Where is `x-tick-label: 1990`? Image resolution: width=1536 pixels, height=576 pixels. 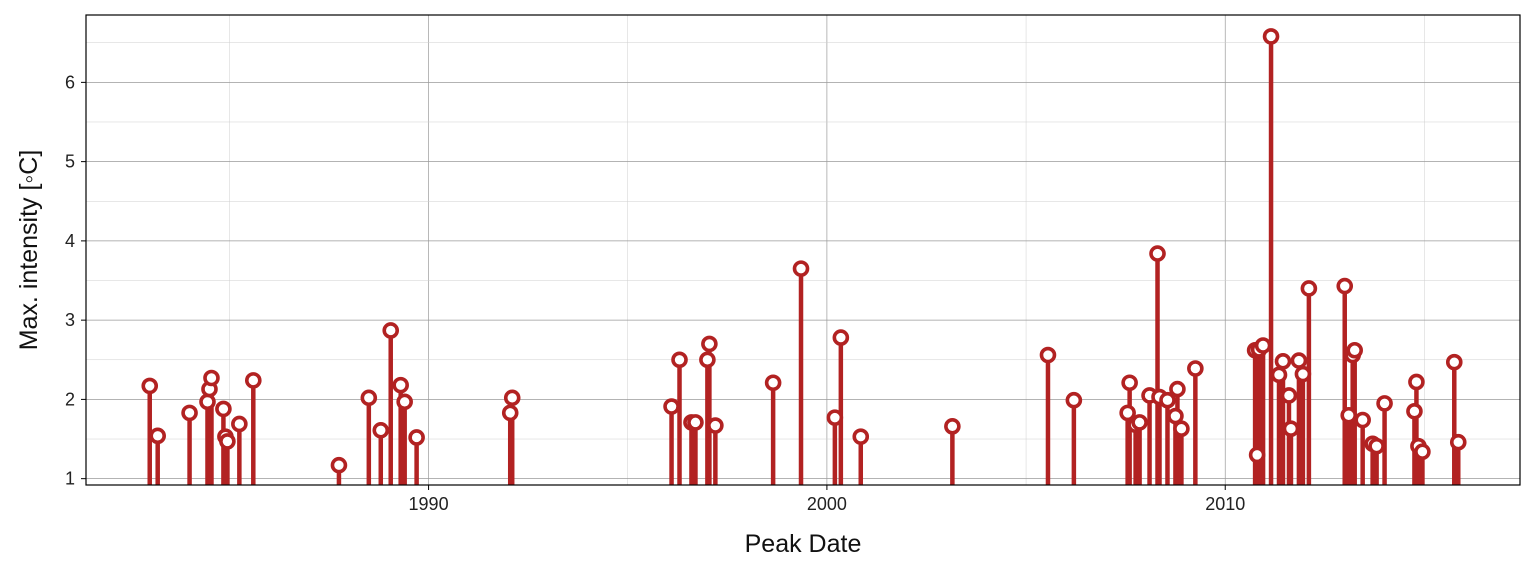
x-tick-label: 1990 is located at coordinates (429, 504).